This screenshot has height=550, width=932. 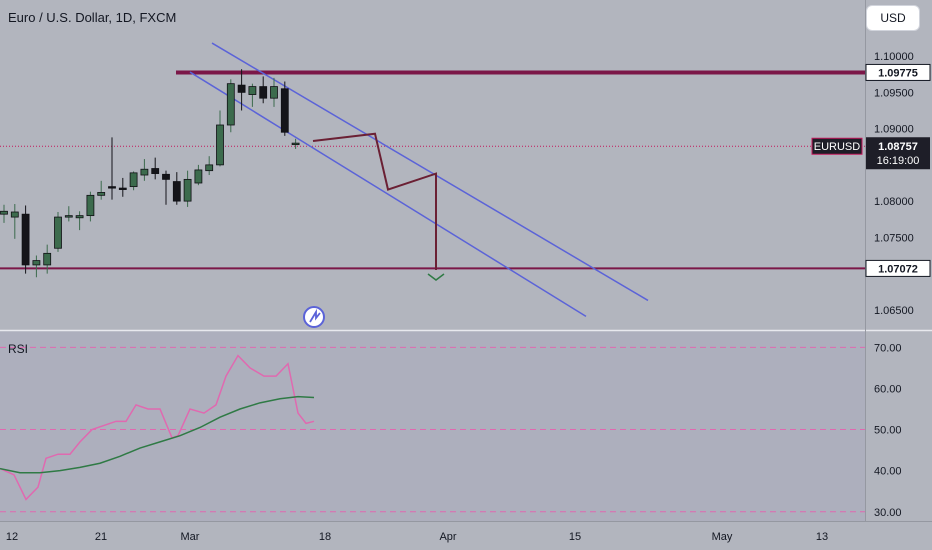 I want to click on rsi-tick-label: 40.00, so click(x=888, y=472).